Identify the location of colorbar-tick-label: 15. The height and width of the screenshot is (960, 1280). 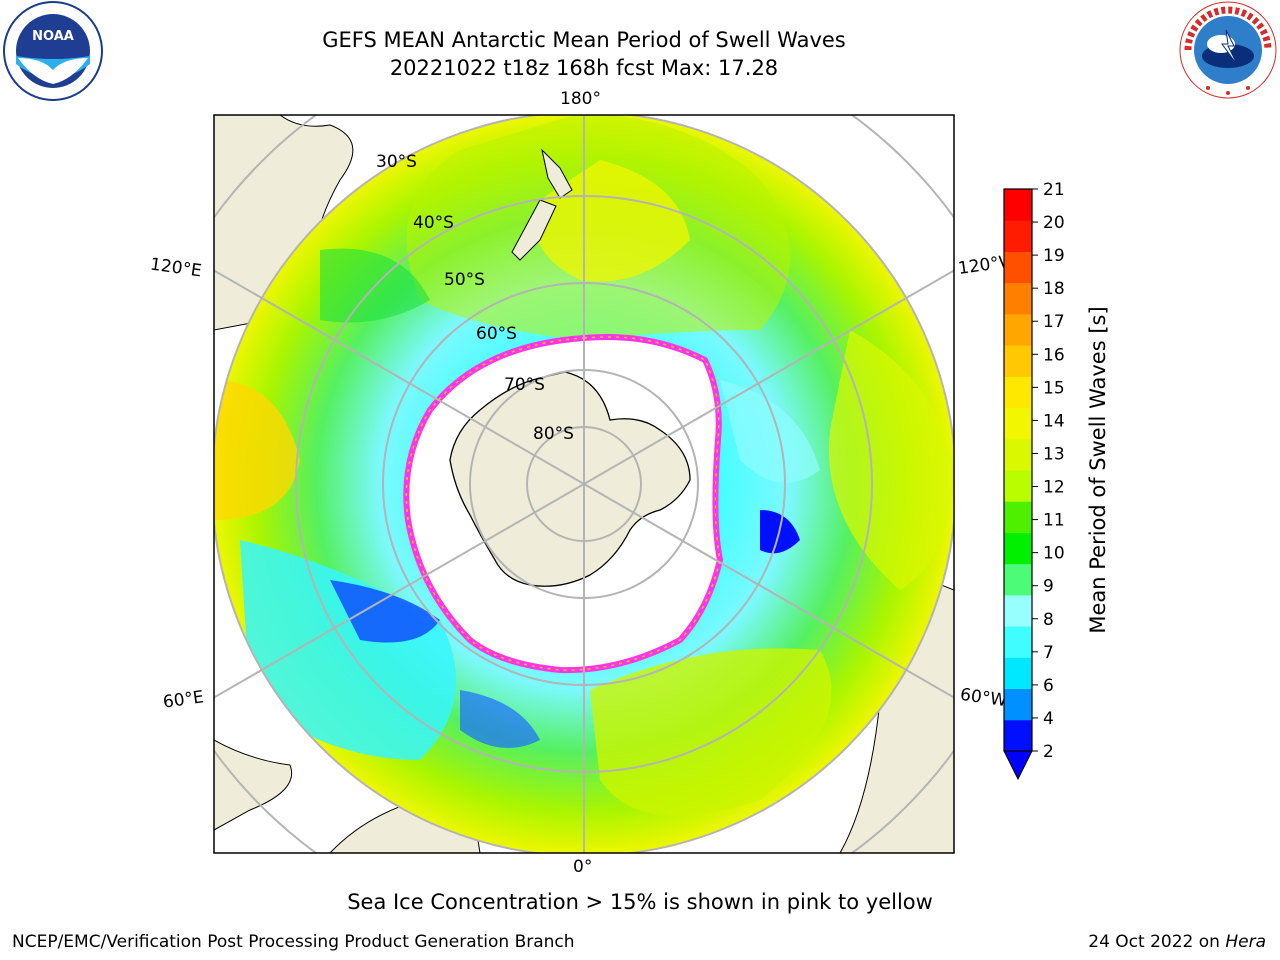
(1054, 388).